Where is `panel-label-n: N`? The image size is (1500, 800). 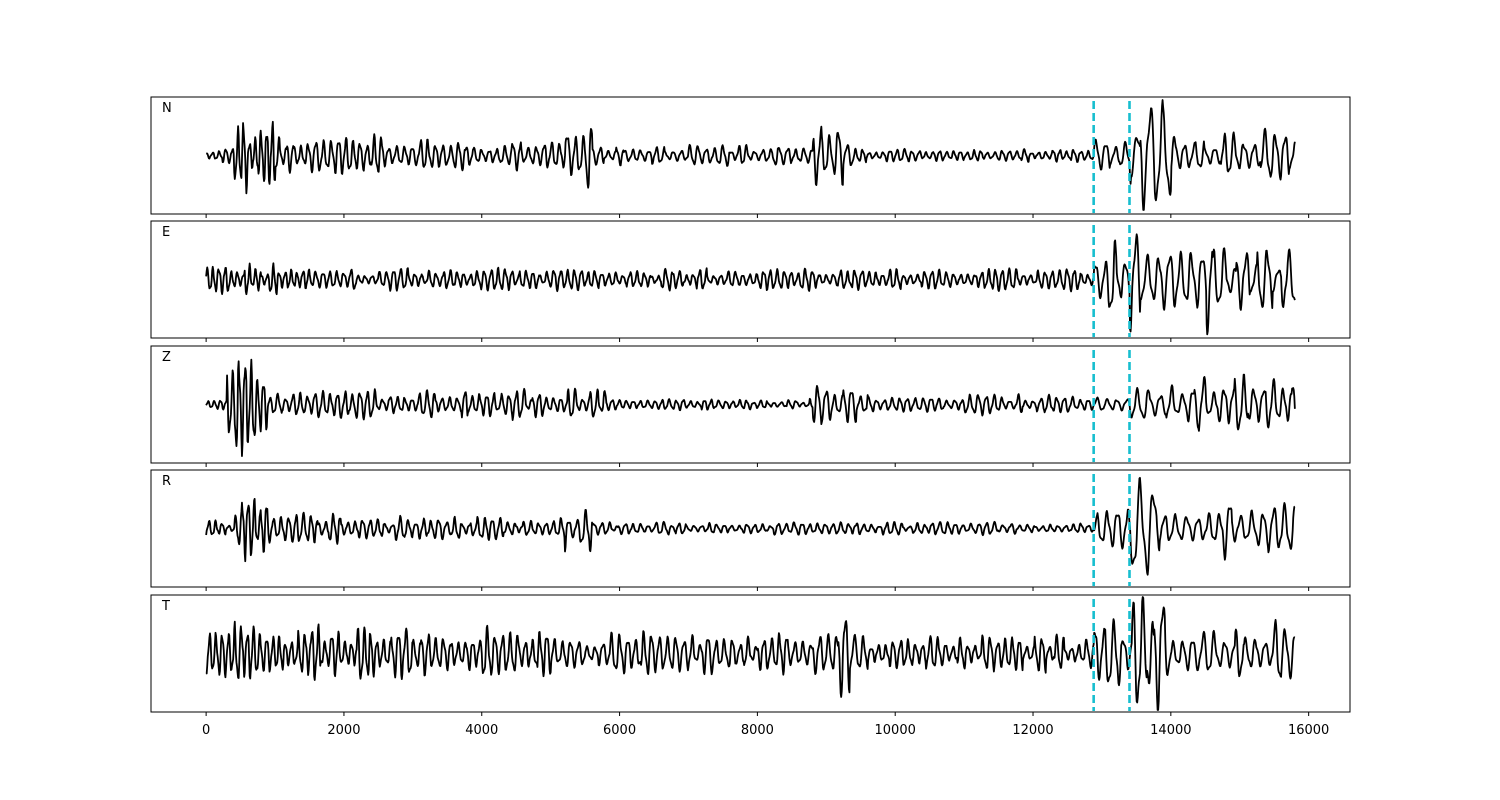 panel-label-n: N is located at coordinates (167, 108).